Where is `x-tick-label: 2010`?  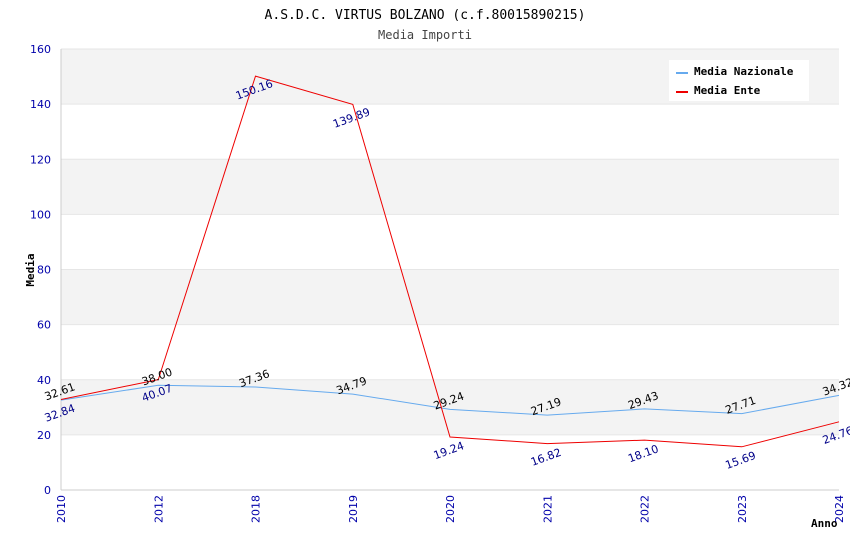
x-tick-label: 2010 is located at coordinates (61, 509).